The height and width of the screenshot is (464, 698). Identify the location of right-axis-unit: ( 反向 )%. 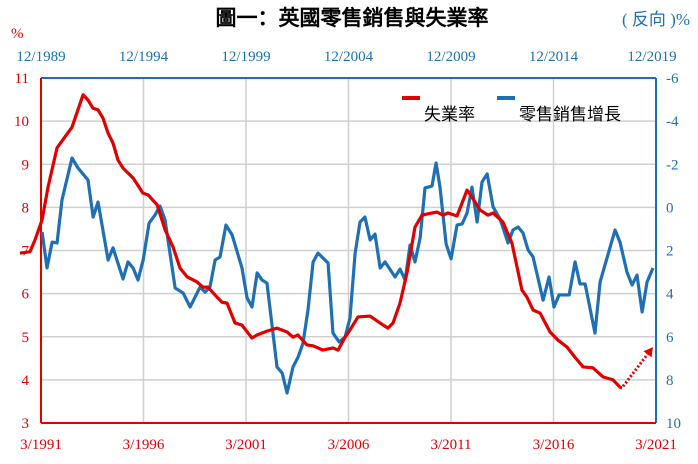
(656, 19).